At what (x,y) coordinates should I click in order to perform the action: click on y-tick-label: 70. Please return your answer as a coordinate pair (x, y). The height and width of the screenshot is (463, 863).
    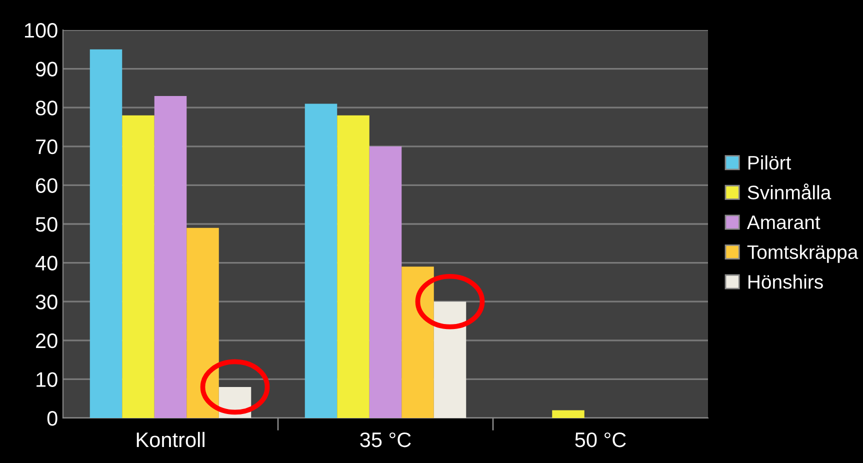
    Looking at the image, I should click on (47, 146).